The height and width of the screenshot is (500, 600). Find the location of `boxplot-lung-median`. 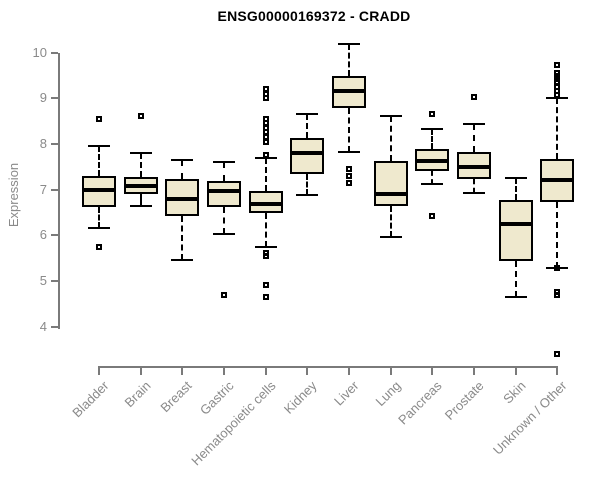

boxplot-lung-median is located at coordinates (390, 193).